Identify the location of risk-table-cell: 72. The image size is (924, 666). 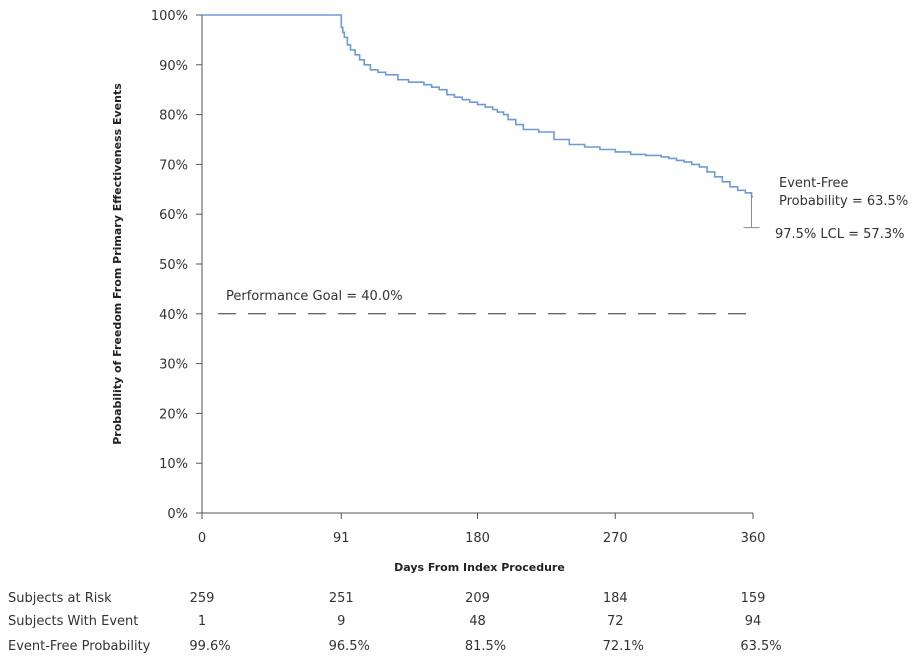
(615, 621).